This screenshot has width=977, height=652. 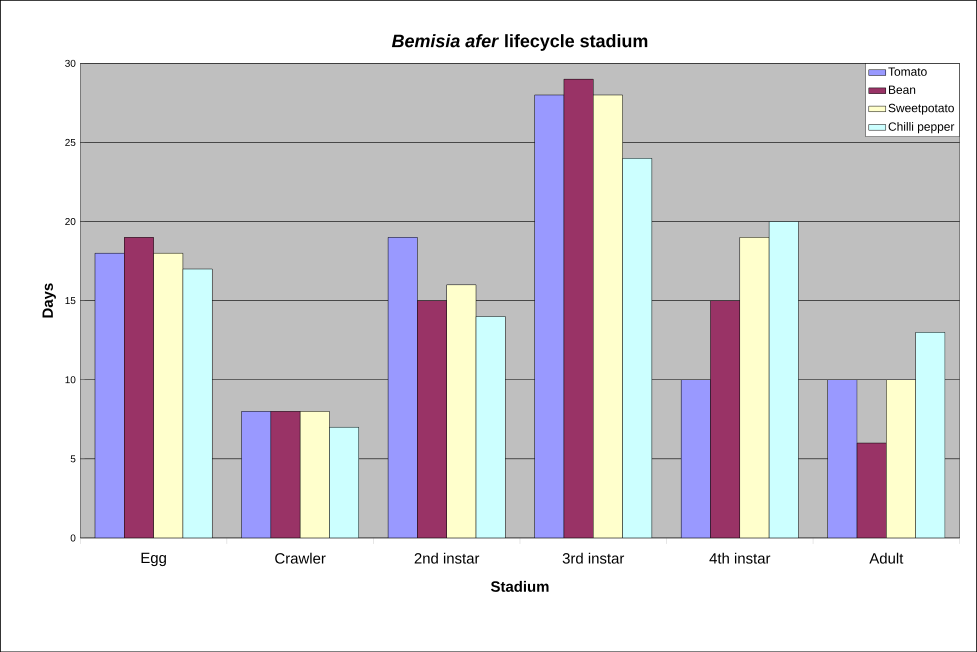 What do you see at coordinates (921, 109) in the screenshot?
I see `legend-label: Sweetpotato` at bounding box center [921, 109].